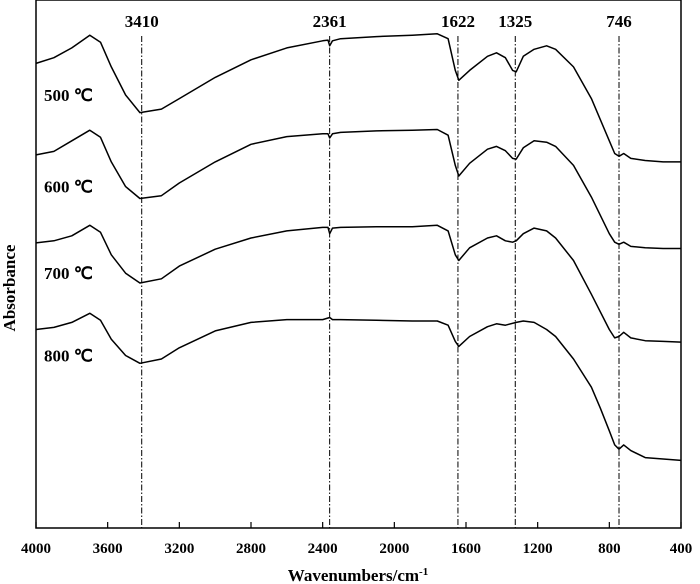 This screenshot has width=700, height=584. Describe the element at coordinates (68, 187) in the screenshot. I see `series-label: 600 ℃` at that location.